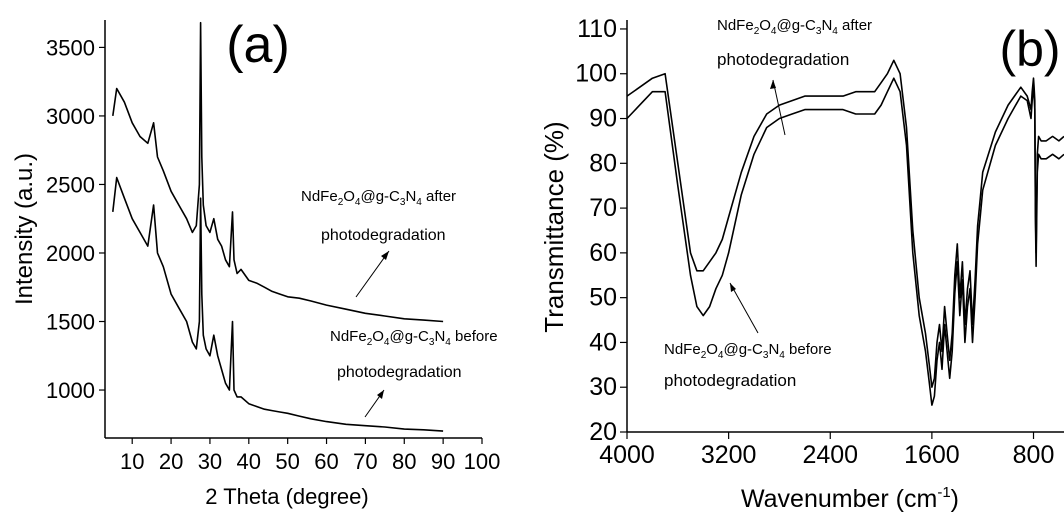 The image size is (1064, 515). What do you see at coordinates (603, 119) in the screenshot?
I see `panel-b-y-tick-label: 90` at bounding box center [603, 119].